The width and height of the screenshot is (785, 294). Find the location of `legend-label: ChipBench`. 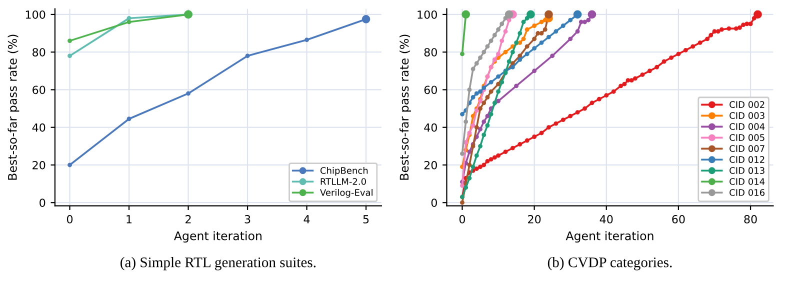

legend-label: ChipBench is located at coordinates (344, 171).